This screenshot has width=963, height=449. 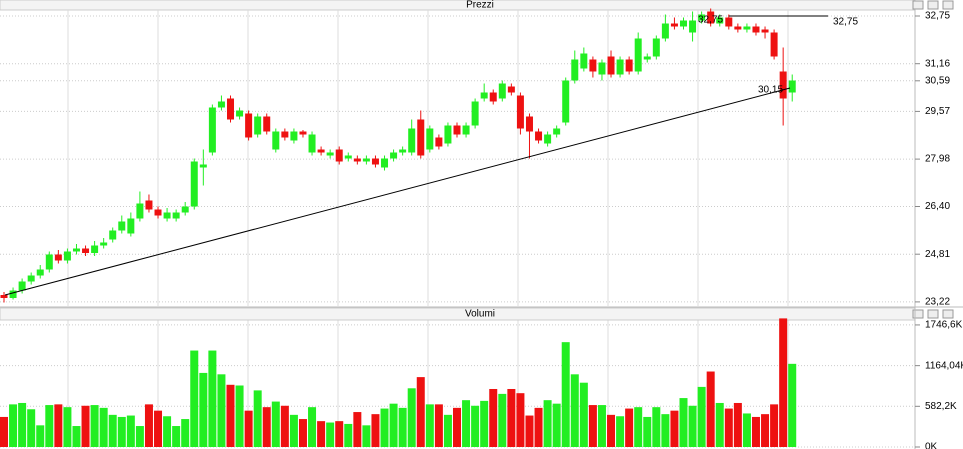 I want to click on trendline-label: 30,15, so click(x=770, y=90).